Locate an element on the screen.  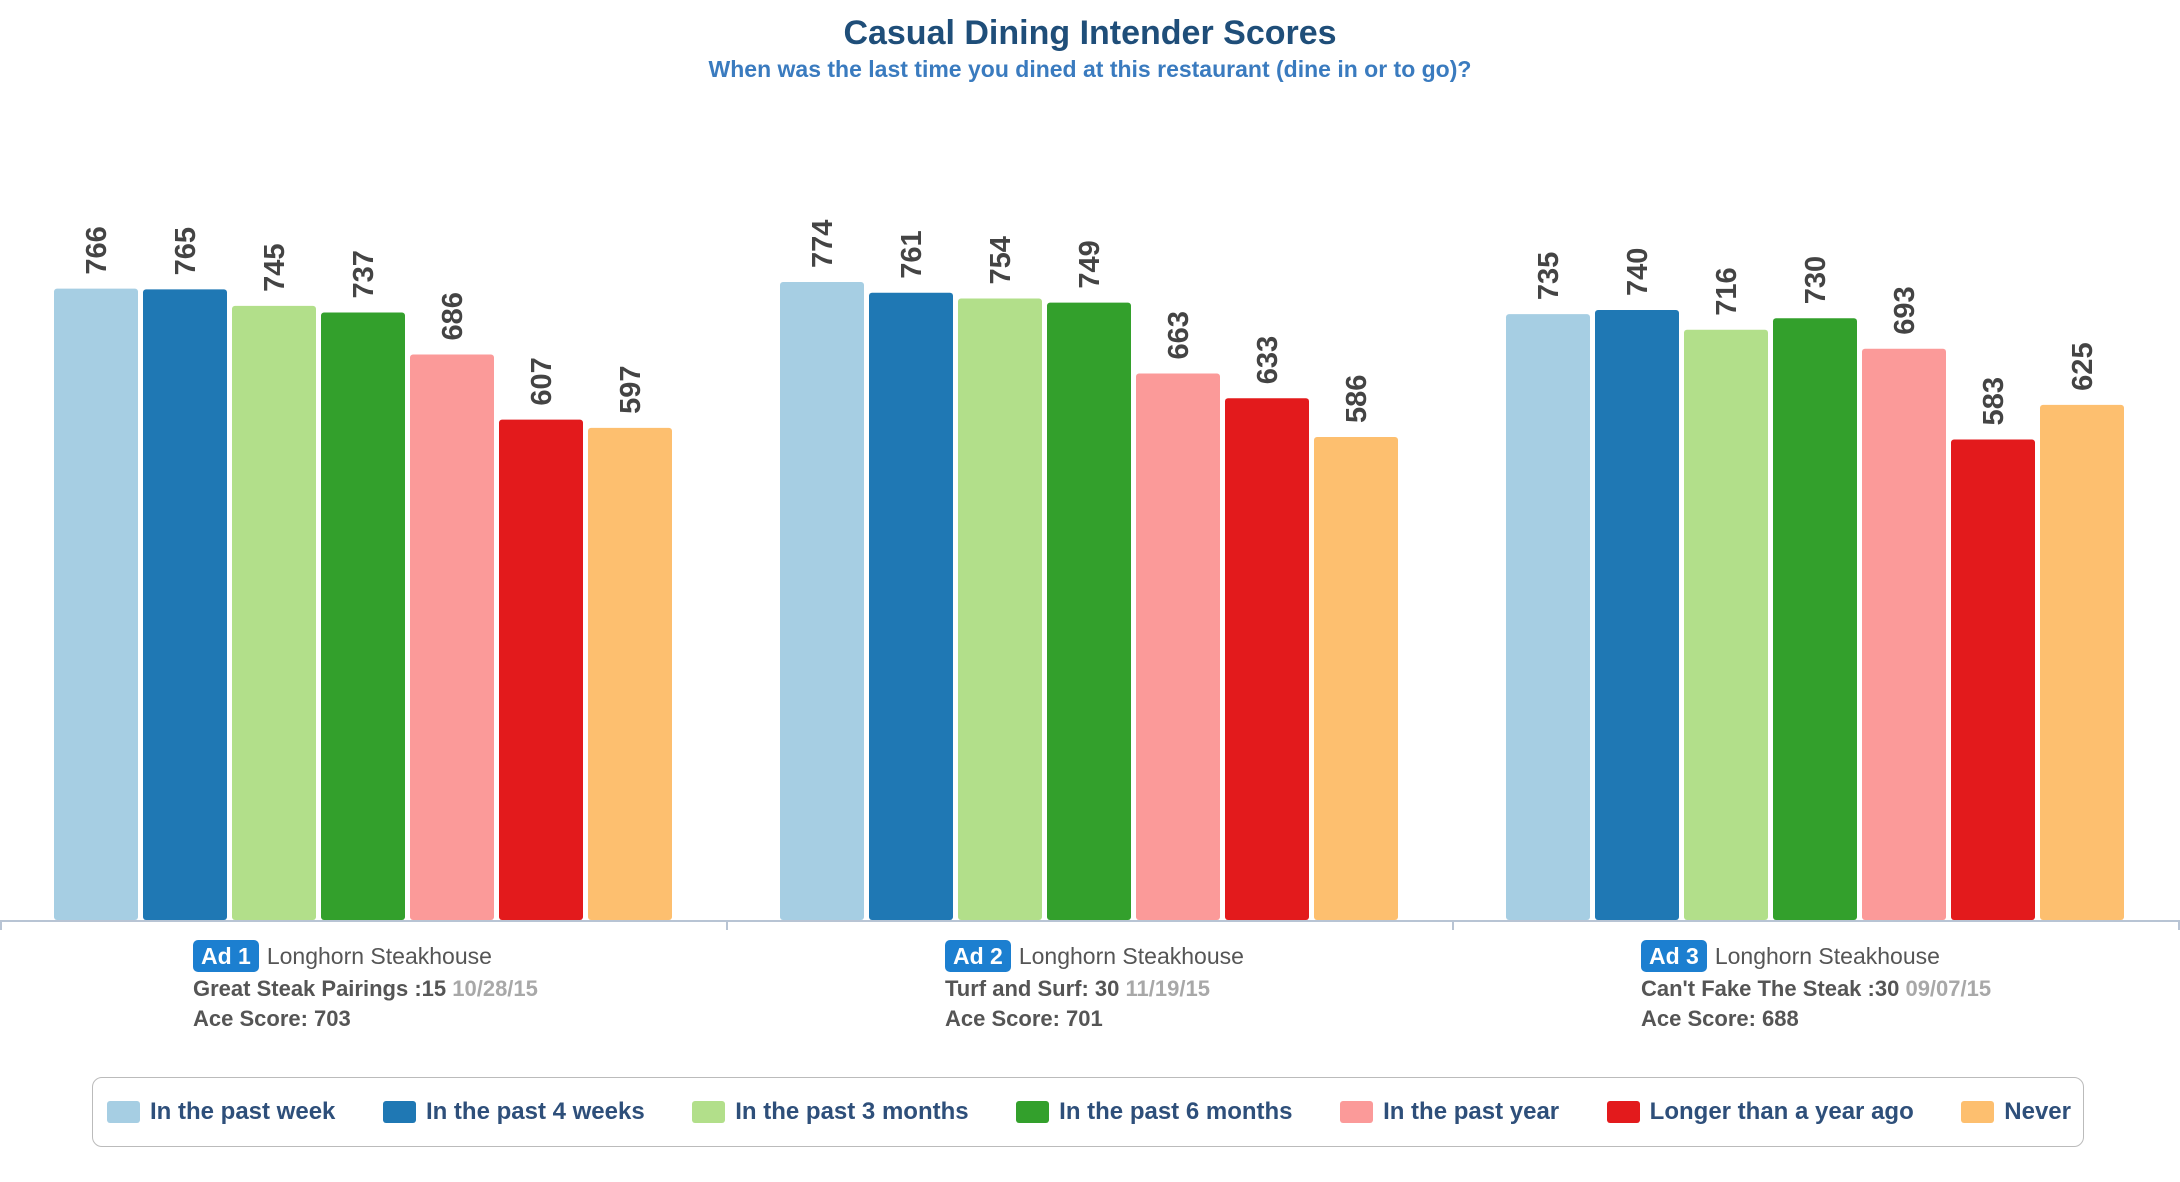
legend-label: In the past 3 months is located at coordinates (852, 1111).